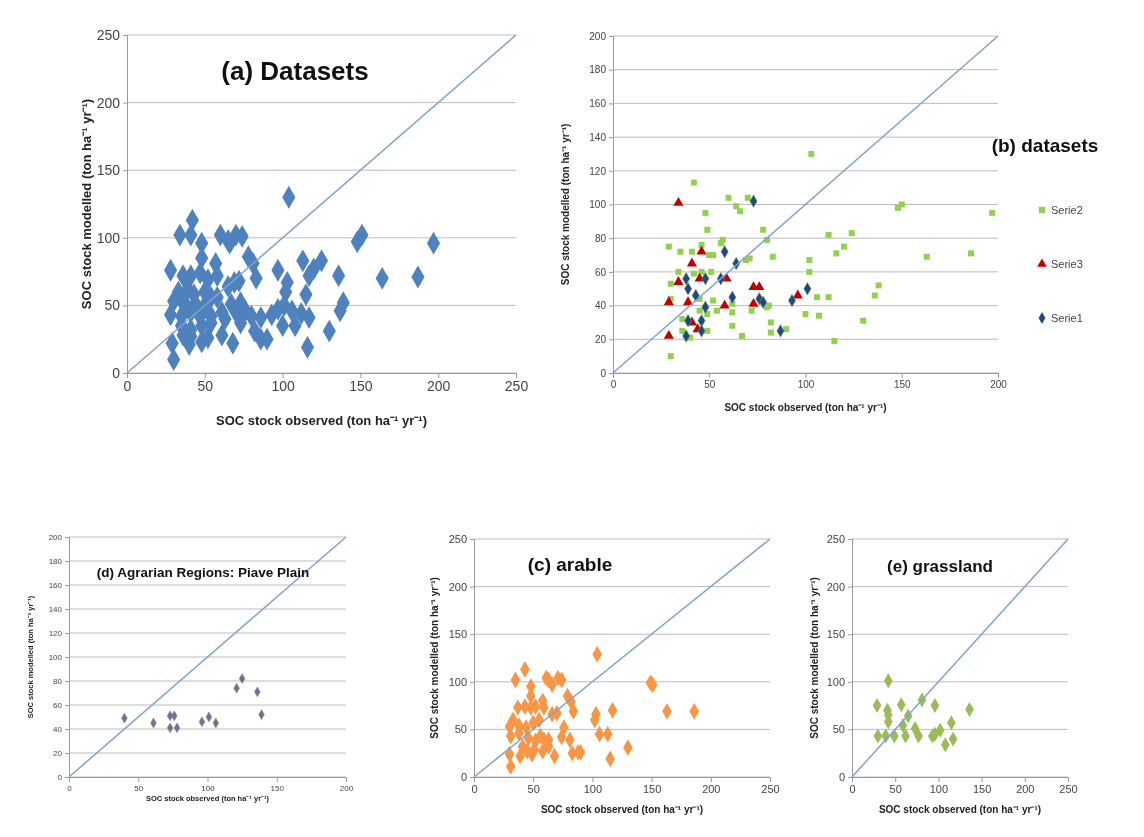 The width and height of the screenshot is (1144, 837). What do you see at coordinates (1067, 318) in the screenshot?
I see `legend-label: Serie1` at bounding box center [1067, 318].